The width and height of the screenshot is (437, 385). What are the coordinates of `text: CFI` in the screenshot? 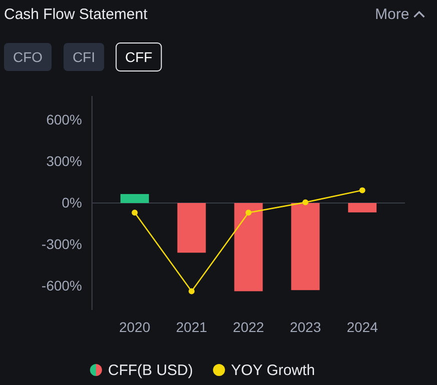 It's located at (84, 57).